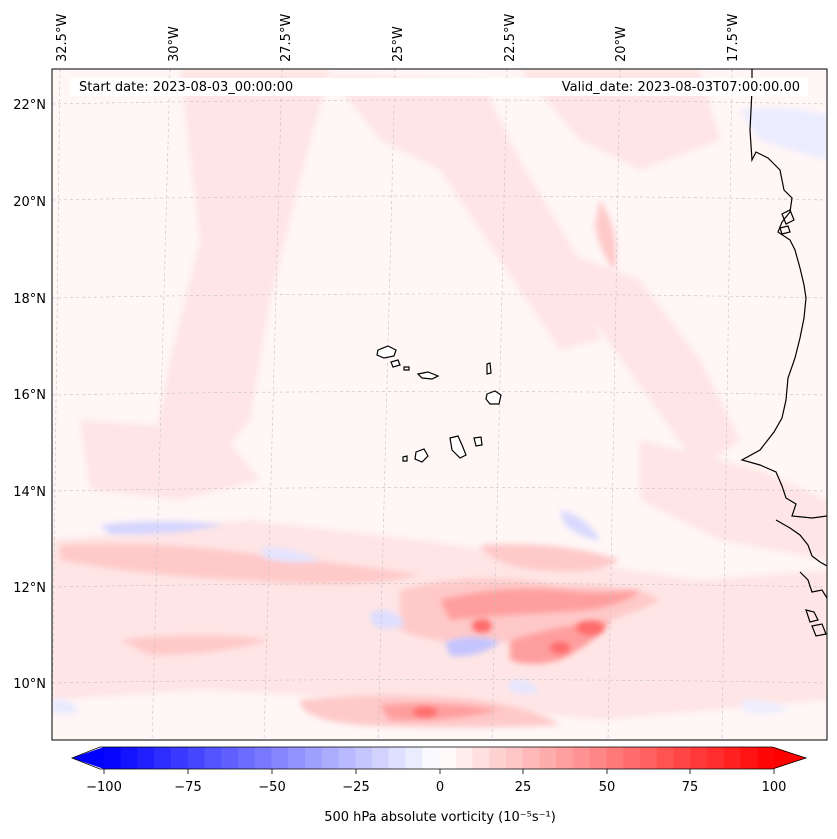  I want to click on africa-coastline-south, so click(801, 543).